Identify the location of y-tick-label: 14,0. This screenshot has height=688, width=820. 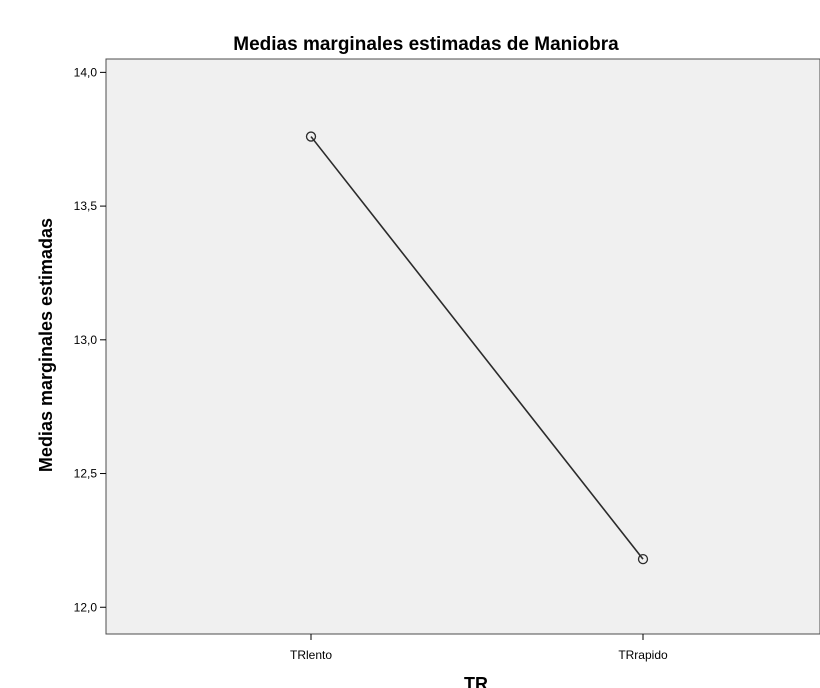
(86, 72).